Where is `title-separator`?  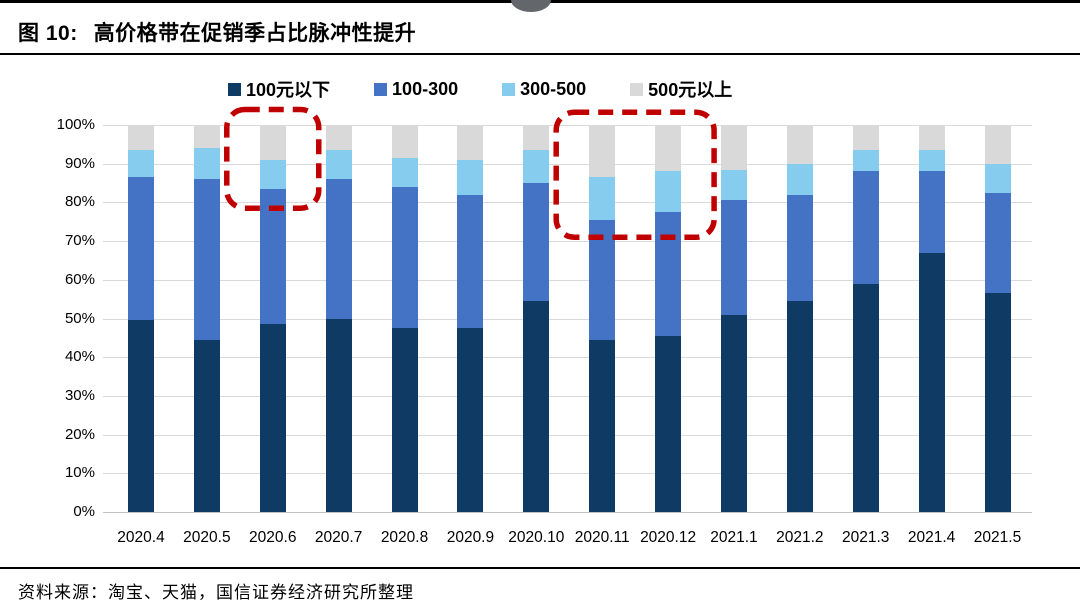 title-separator is located at coordinates (540, 54).